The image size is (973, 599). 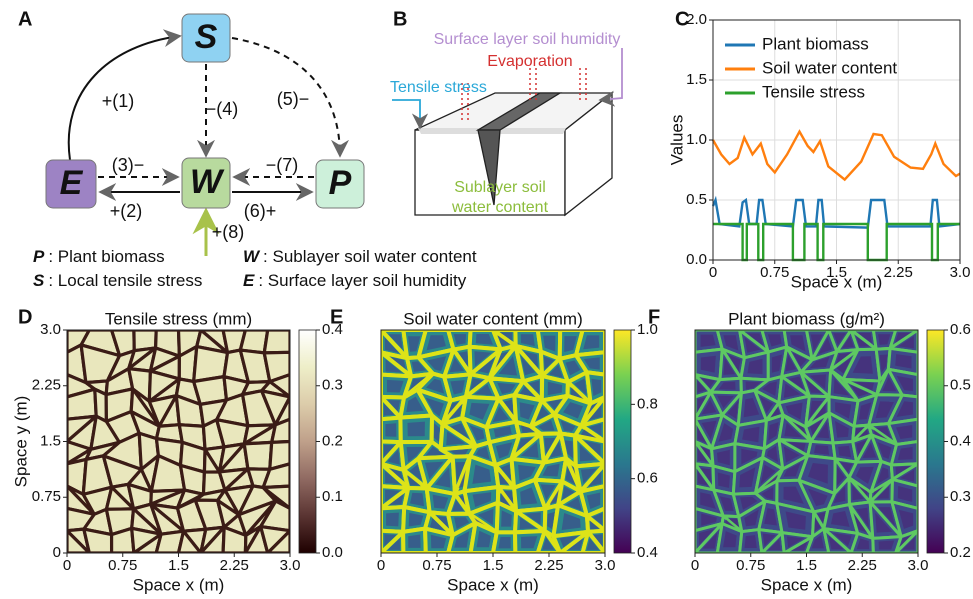 What do you see at coordinates (438, 87) in the screenshot?
I see `tensile-label: Tensile stress` at bounding box center [438, 87].